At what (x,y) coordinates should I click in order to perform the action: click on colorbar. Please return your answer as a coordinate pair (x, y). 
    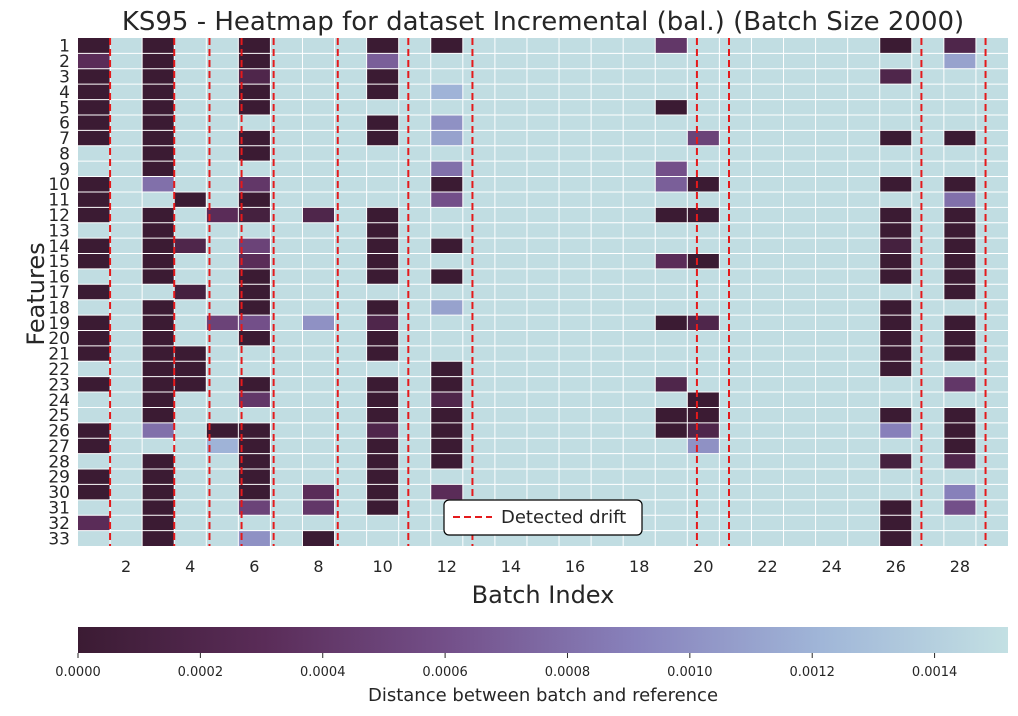
    Looking at the image, I should click on (543, 640).